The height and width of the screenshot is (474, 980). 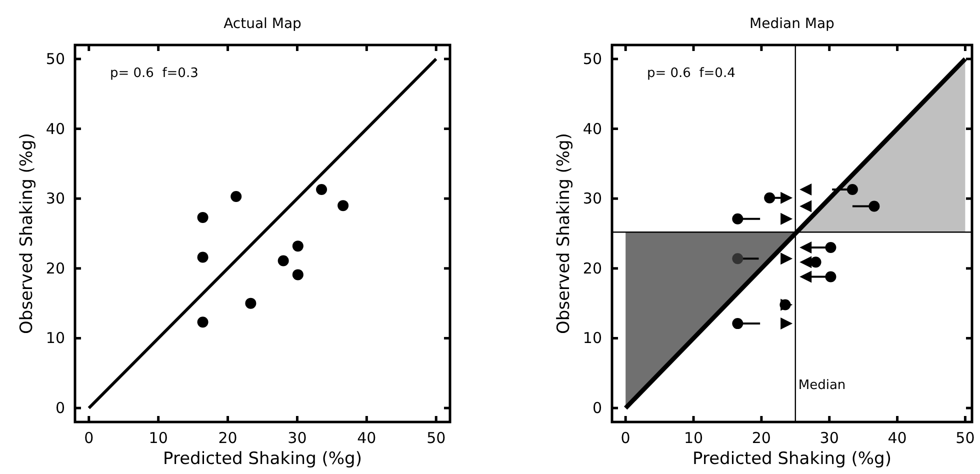 What do you see at coordinates (154, 73) in the screenshot?
I see `annotation: p= 0.6 f=0.3` at bounding box center [154, 73].